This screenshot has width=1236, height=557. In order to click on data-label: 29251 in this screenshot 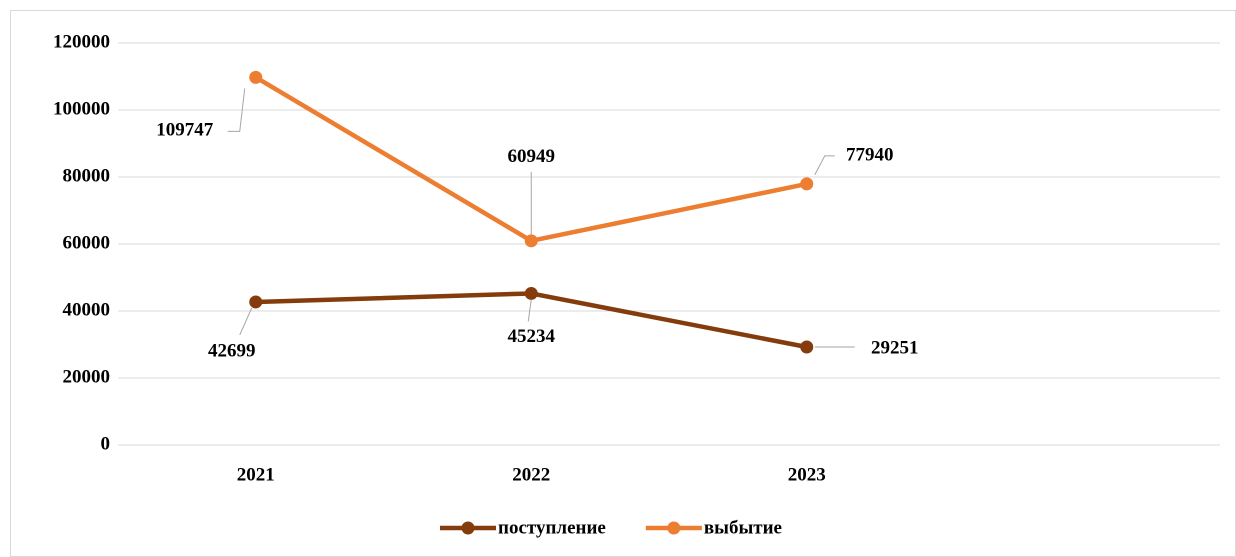, I will do `click(895, 347)`.